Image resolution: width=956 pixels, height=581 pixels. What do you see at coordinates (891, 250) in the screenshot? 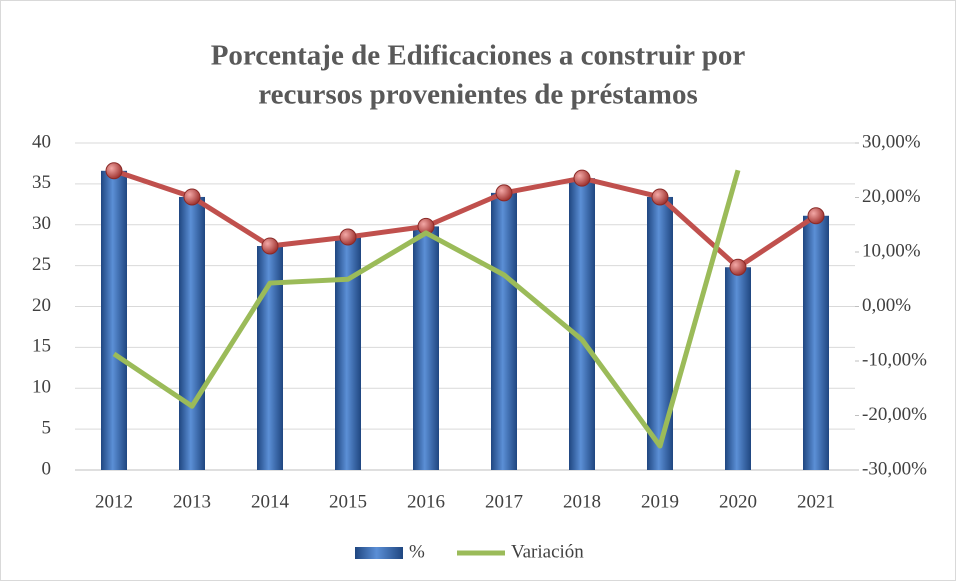
I see `y2-tick-label: 10,00%` at bounding box center [891, 250].